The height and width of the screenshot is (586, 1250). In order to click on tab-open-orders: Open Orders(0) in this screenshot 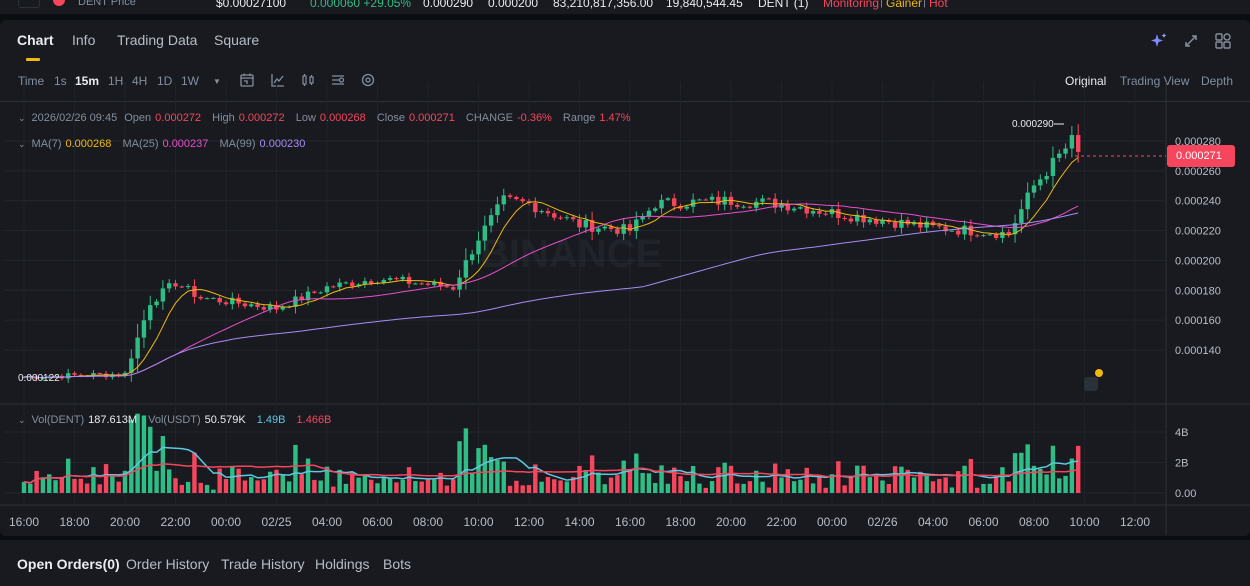, I will do `click(68, 564)`.